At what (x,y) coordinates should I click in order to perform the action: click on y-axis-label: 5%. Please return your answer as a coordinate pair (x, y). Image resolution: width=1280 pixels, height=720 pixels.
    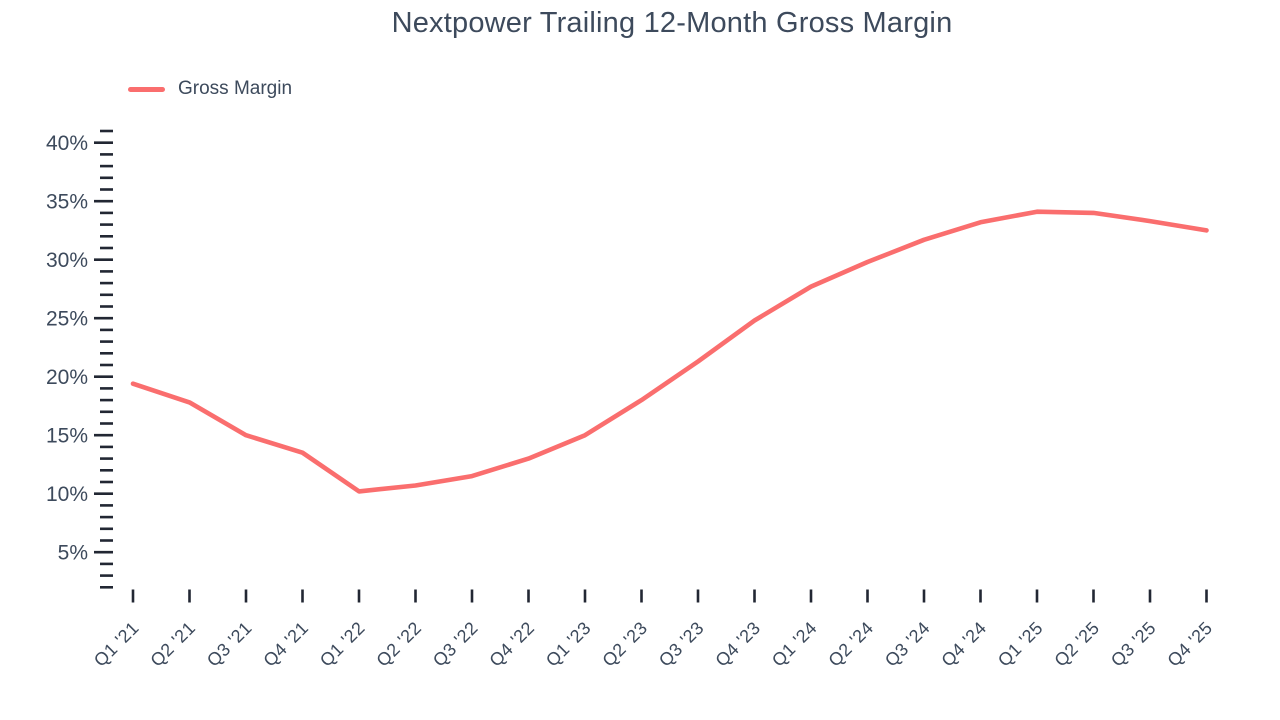
    Looking at the image, I should click on (73, 553).